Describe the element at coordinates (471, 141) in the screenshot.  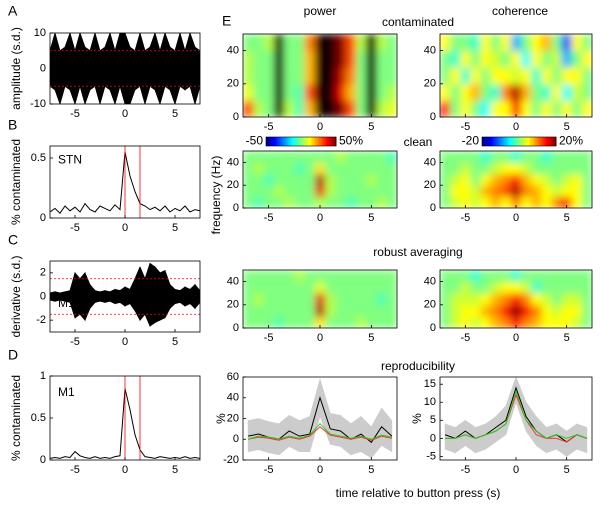
I see `colorbar-tick-label: -20` at that location.